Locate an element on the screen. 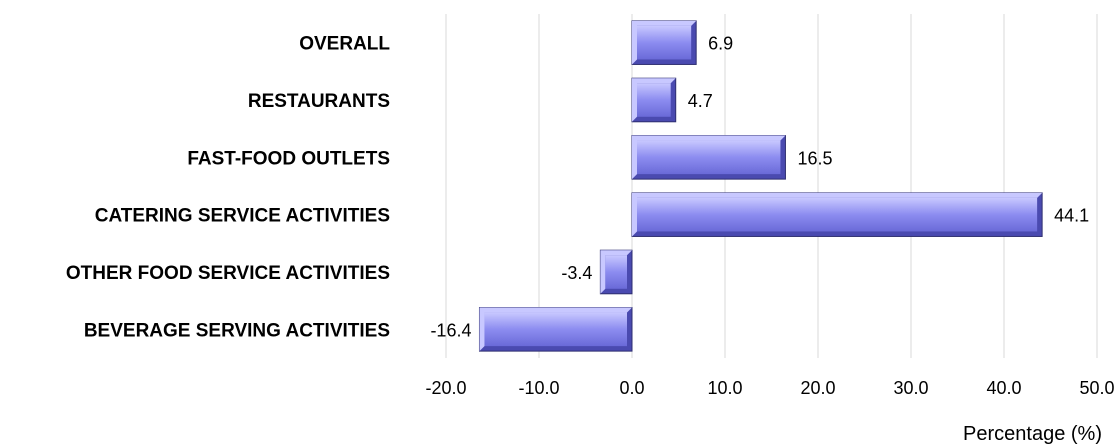  x-tick-label: 0.0 is located at coordinates (631, 388).